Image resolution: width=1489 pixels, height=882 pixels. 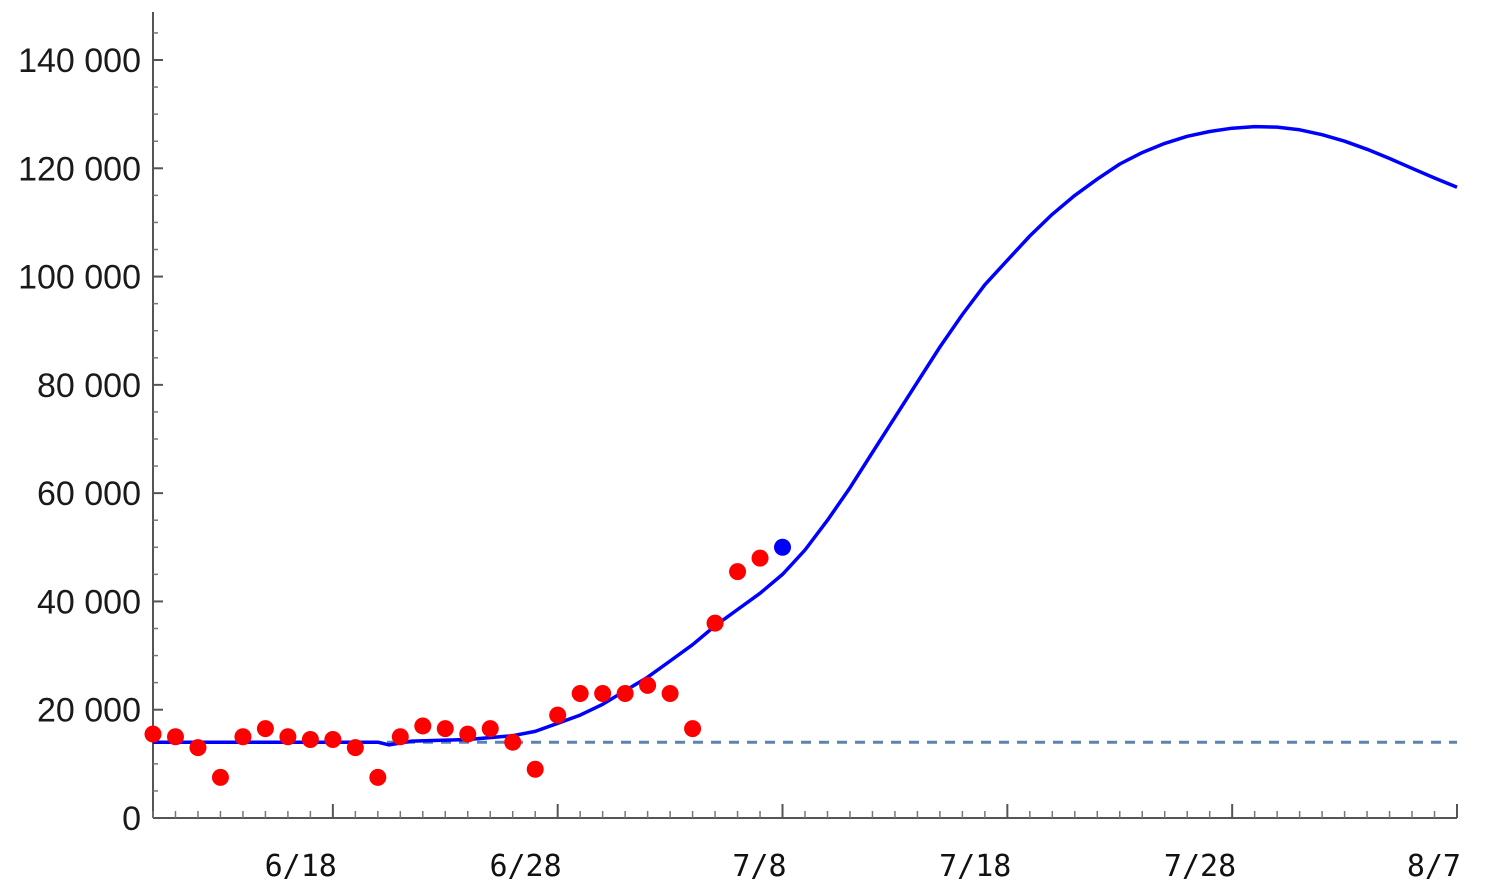 What do you see at coordinates (1434, 865) in the screenshot?
I see `x-tick-label: 8/7` at bounding box center [1434, 865].